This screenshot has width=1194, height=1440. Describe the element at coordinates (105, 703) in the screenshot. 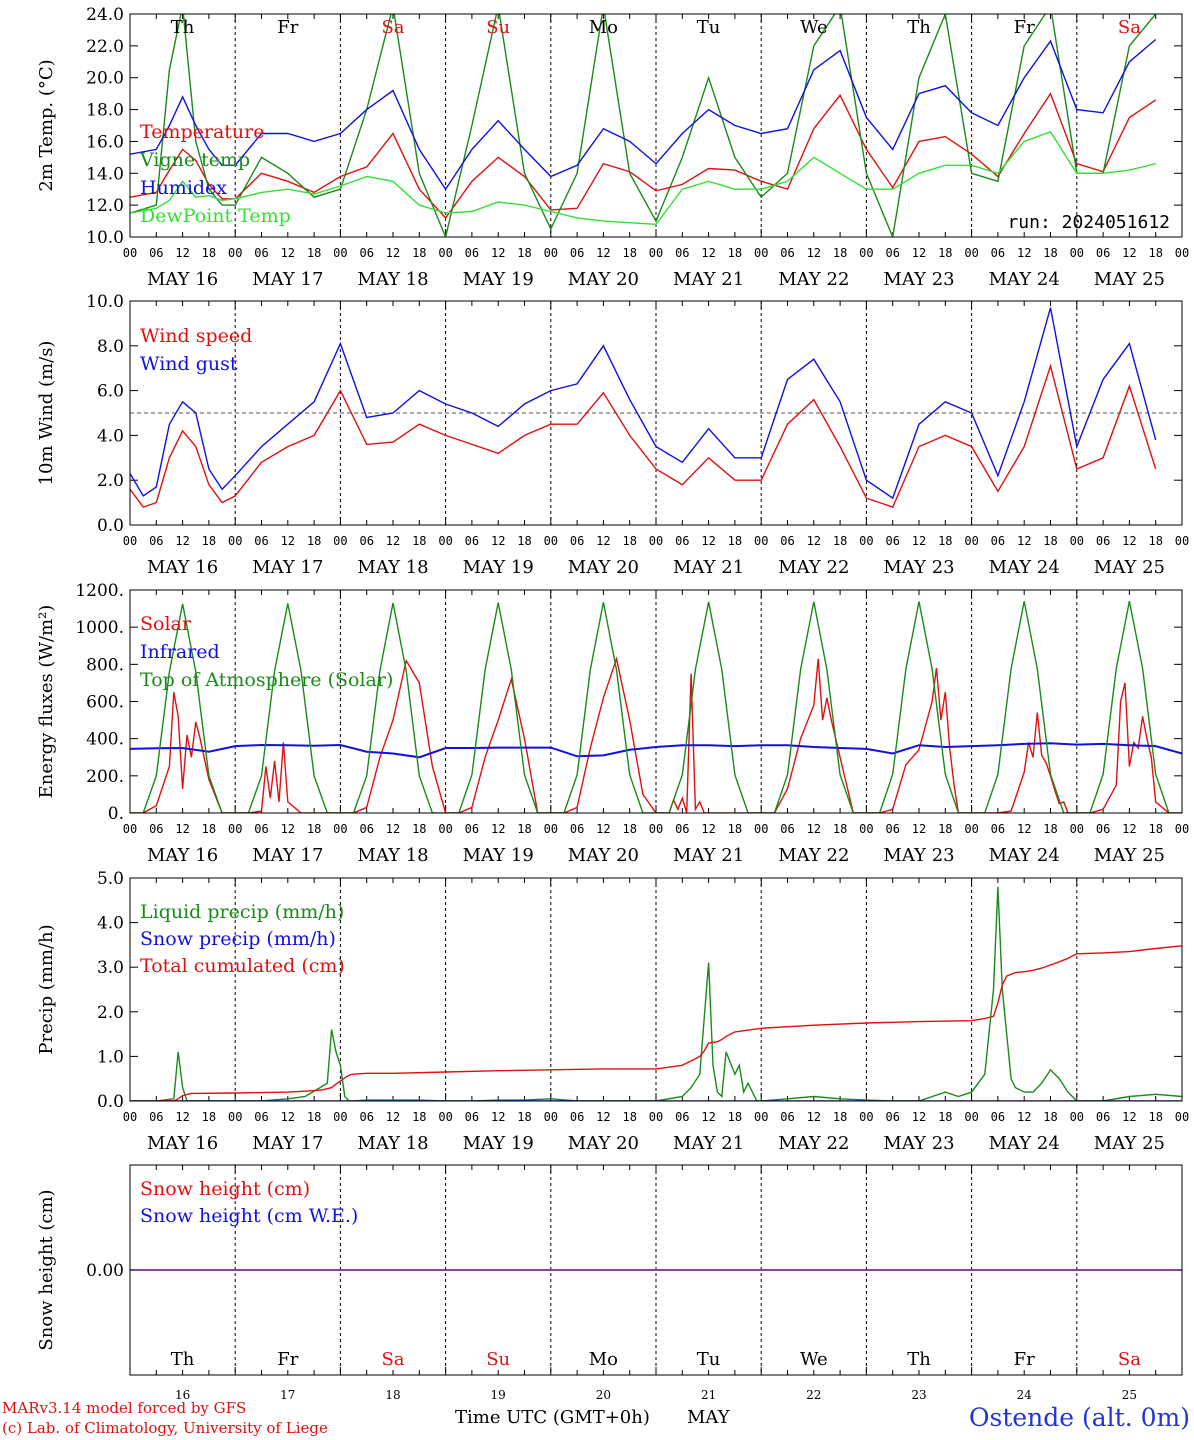

I see `y-tick-label: 600.` at that location.